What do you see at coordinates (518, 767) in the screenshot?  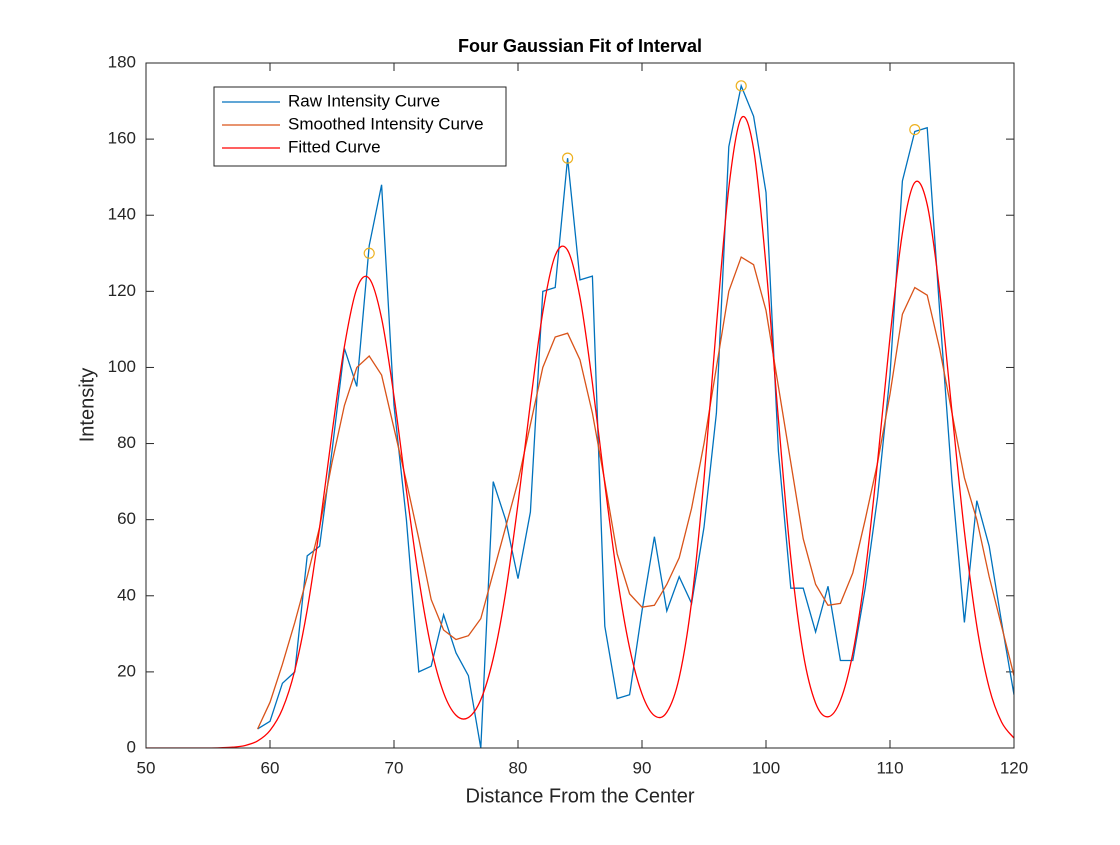 I see `x-tick-label: 80` at bounding box center [518, 767].